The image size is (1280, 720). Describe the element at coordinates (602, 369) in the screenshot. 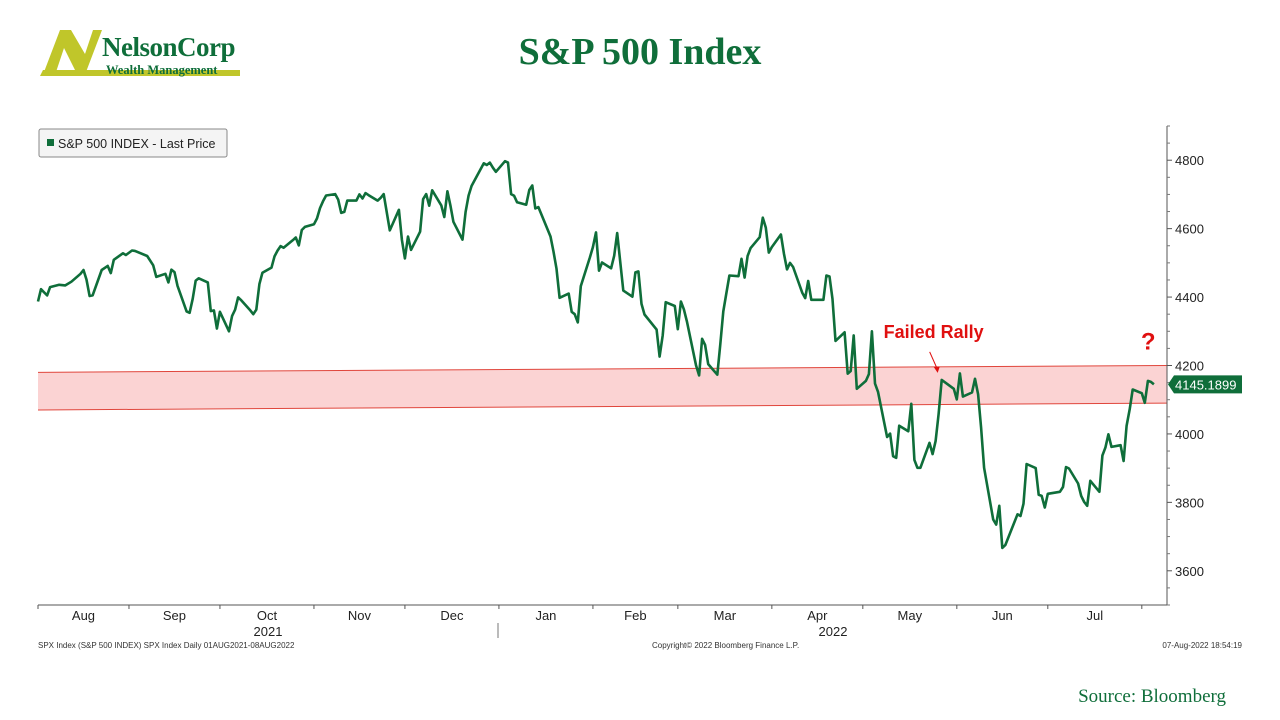

I see `band-upper-line` at that location.